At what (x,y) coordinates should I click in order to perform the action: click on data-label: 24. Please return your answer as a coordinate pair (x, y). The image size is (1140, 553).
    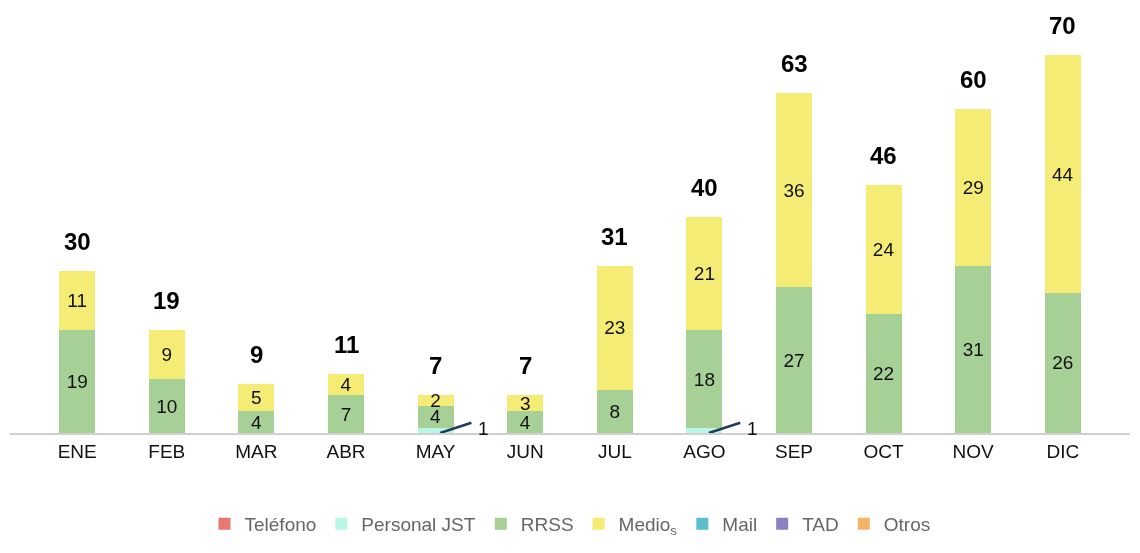
    Looking at the image, I should click on (883, 250).